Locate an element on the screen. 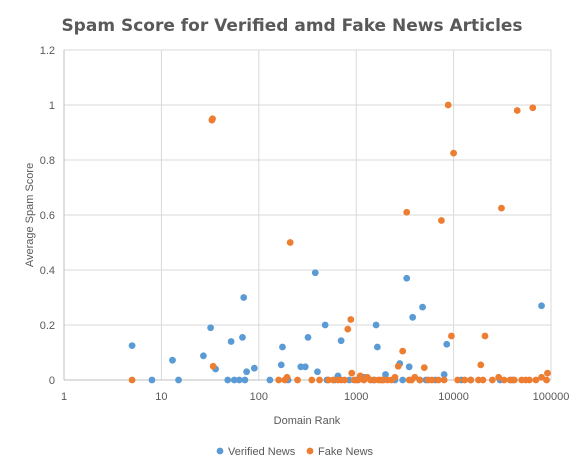 Image resolution: width=585 pixels, height=471 pixels. x-tick-label: 1 is located at coordinates (64, 397).